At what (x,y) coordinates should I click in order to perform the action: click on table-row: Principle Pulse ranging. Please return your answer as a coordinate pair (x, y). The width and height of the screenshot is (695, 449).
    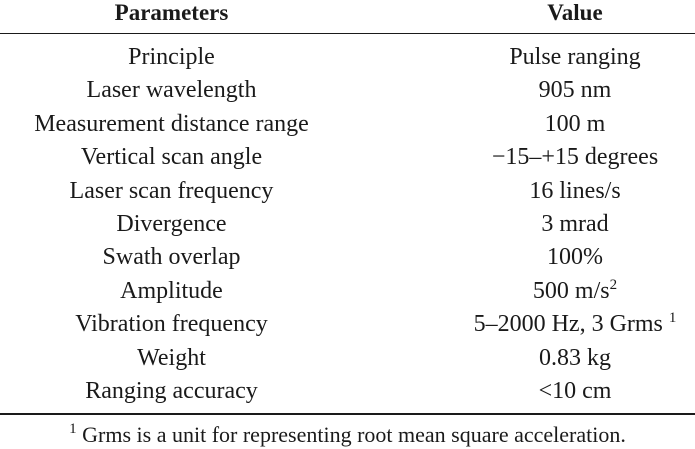
    Looking at the image, I should click on (347, 57).